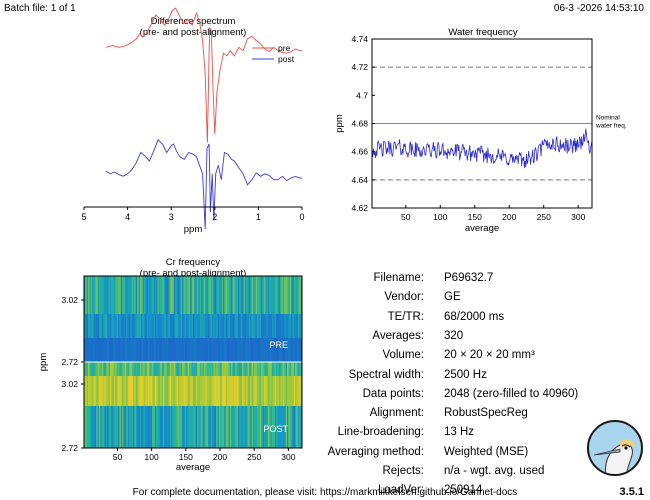 This screenshot has width=650, height=500. I want to click on series-line-post, so click(203, 184).